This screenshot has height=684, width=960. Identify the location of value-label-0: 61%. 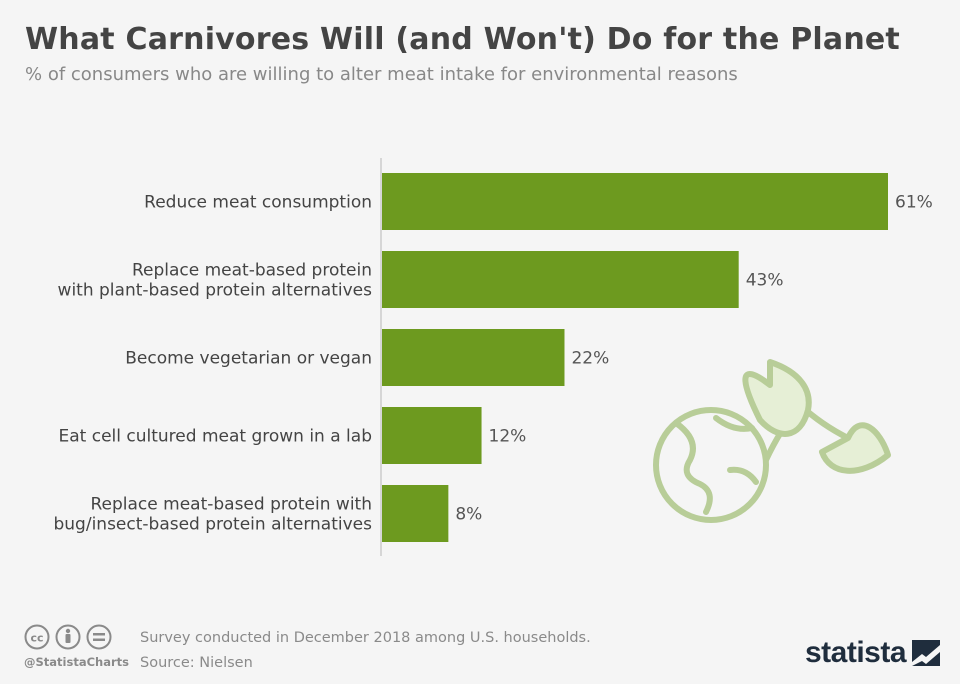
(914, 203).